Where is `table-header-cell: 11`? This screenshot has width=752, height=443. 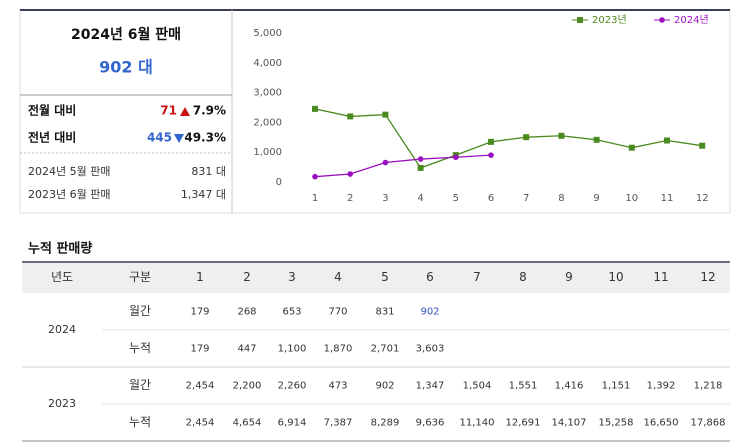 table-header-cell: 11 is located at coordinates (660, 277).